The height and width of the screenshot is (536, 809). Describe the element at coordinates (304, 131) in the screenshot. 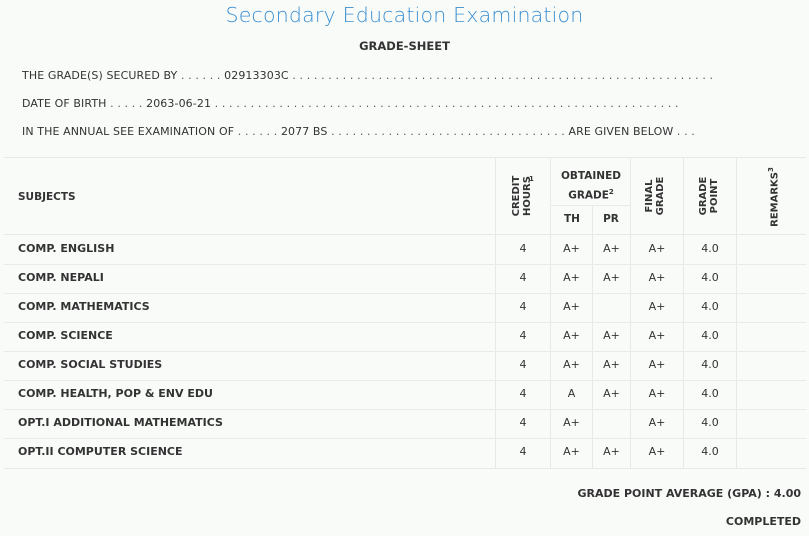

I see `exam-year: 2077 BS` at that location.